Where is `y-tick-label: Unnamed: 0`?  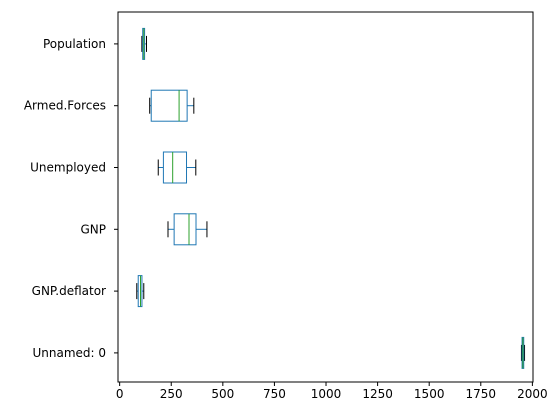
y-tick-label: Unnamed: 0 is located at coordinates (69, 353).